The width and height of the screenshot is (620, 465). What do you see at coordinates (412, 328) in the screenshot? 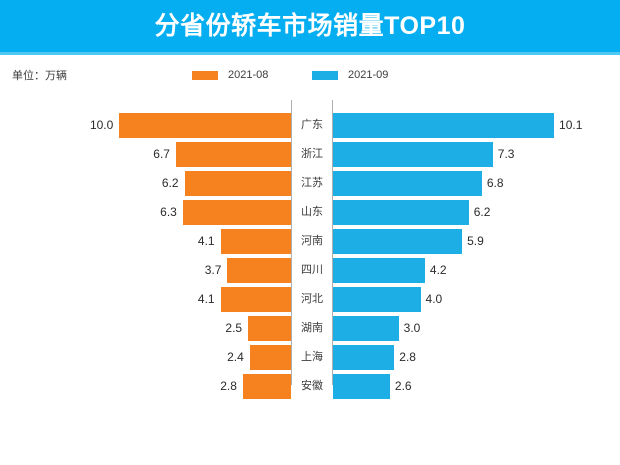
I see `bar-value-label-2021-09: 3.0` at bounding box center [412, 328].